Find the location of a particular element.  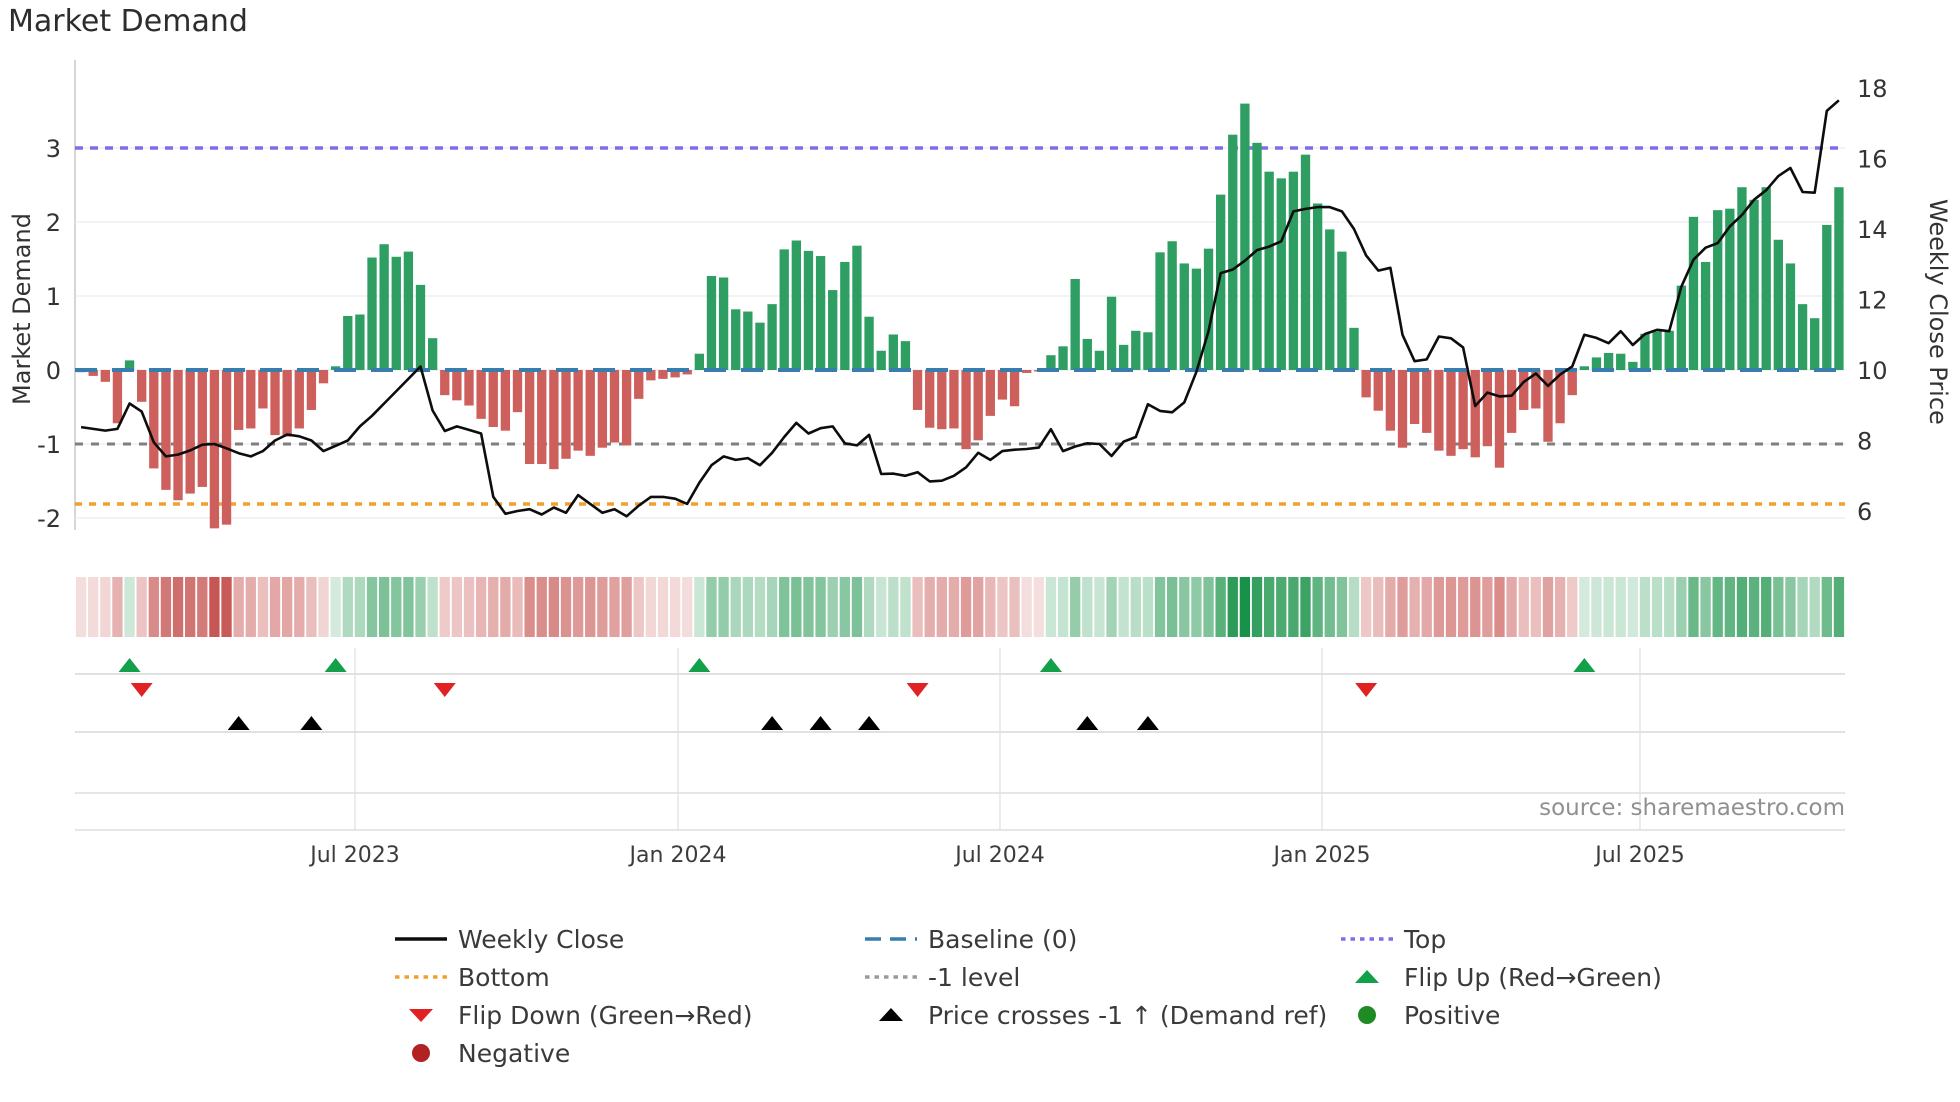

legend-item: Top is located at coordinates (1500, 939).